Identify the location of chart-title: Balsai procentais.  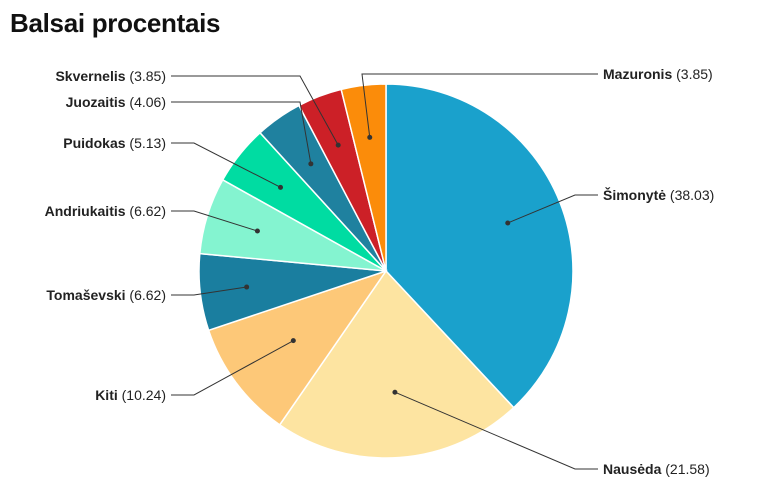
(115, 23).